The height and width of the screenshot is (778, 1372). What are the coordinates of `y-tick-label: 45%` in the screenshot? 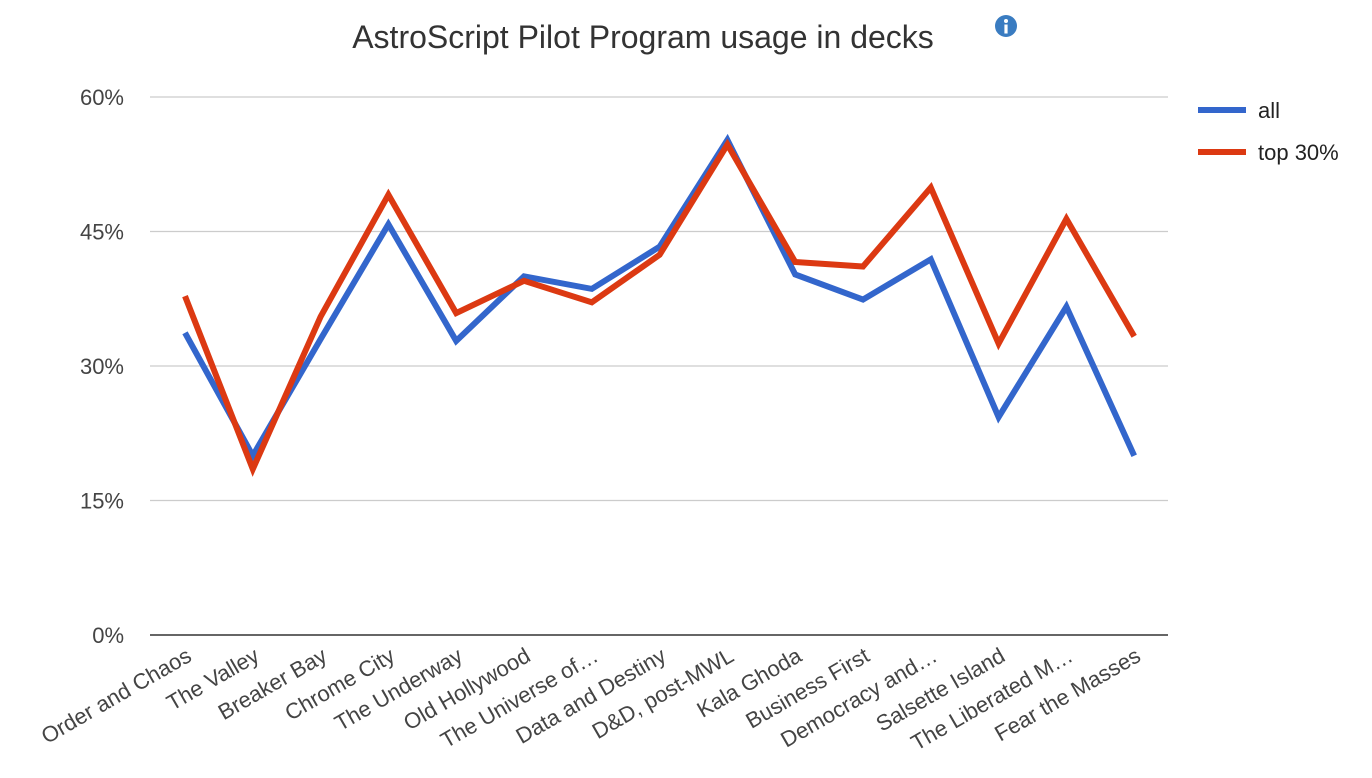 It's located at (102, 232).